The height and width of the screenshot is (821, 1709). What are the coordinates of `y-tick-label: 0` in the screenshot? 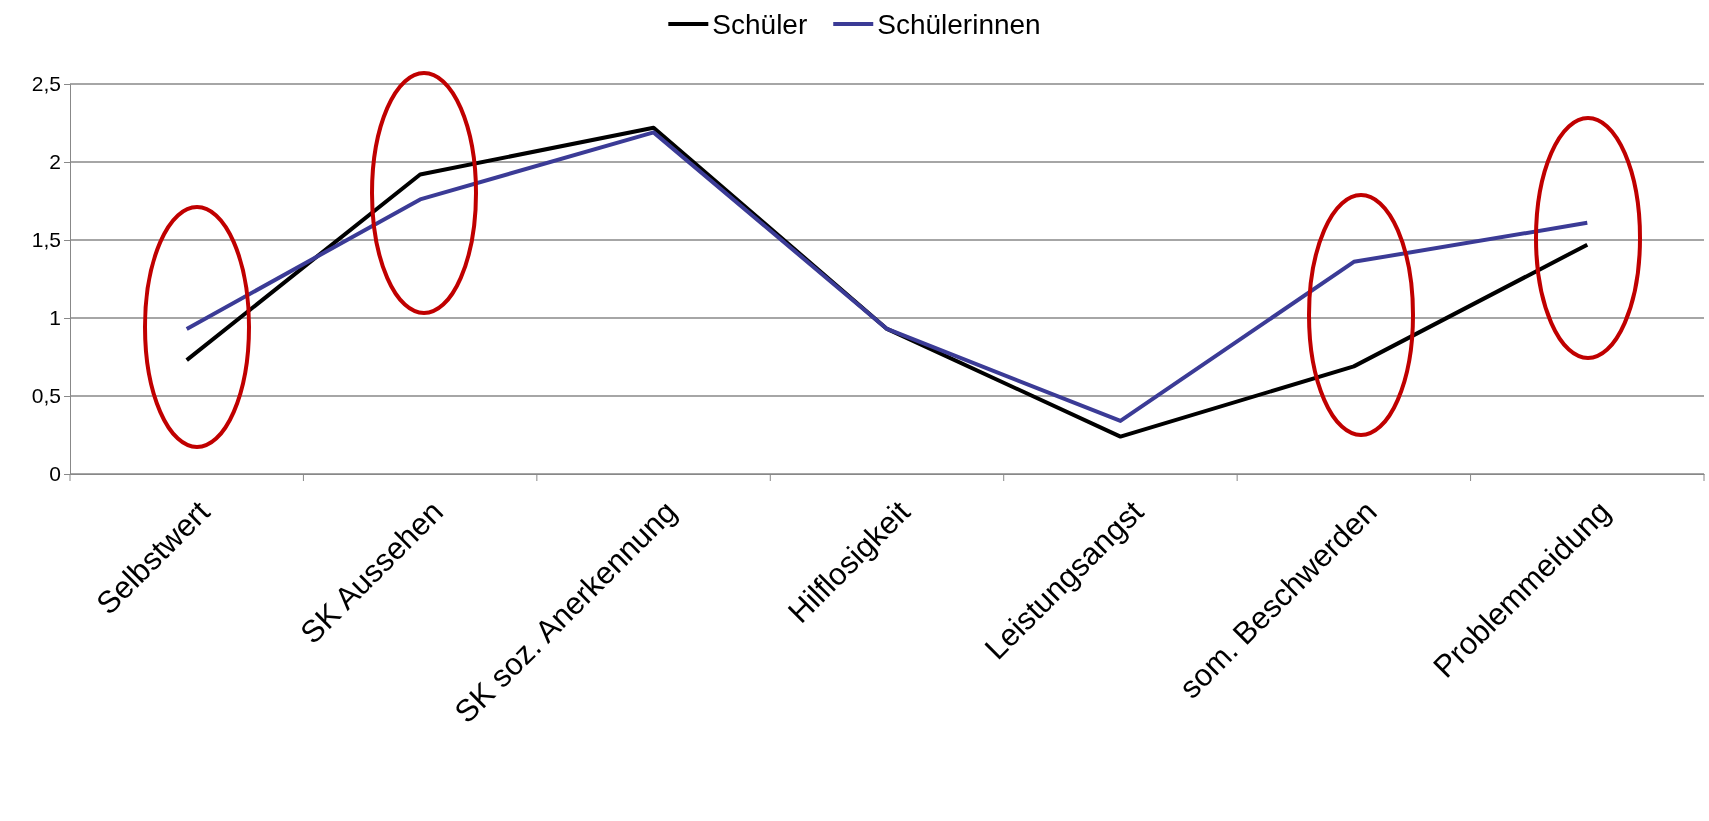 It's located at (55, 474).